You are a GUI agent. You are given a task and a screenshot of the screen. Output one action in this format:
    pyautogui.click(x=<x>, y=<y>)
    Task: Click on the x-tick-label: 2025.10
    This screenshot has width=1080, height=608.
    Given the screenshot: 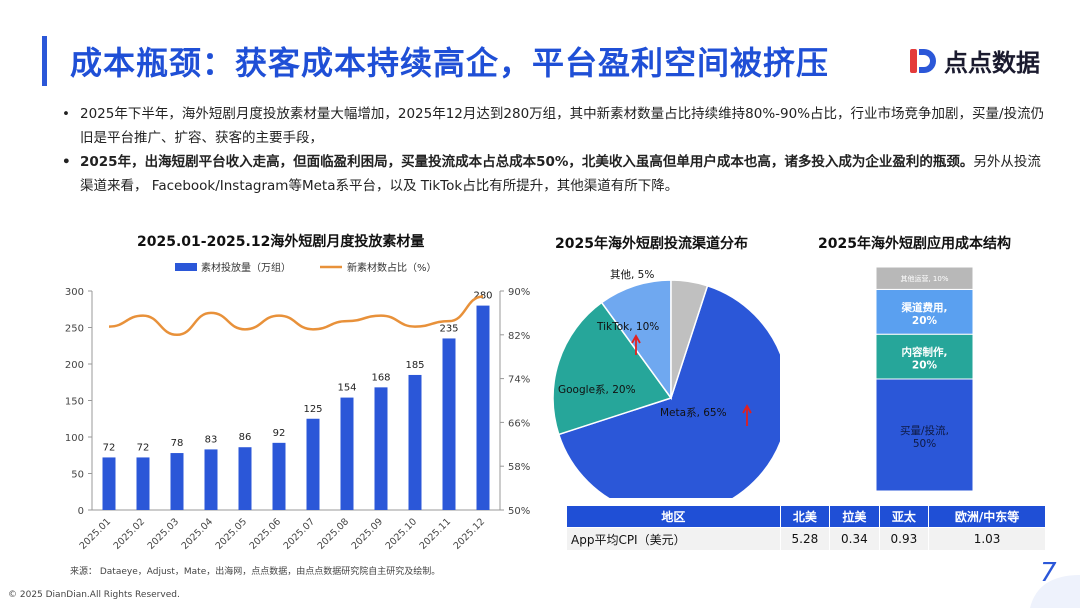 What is the action you would take?
    pyautogui.click(x=402, y=534)
    